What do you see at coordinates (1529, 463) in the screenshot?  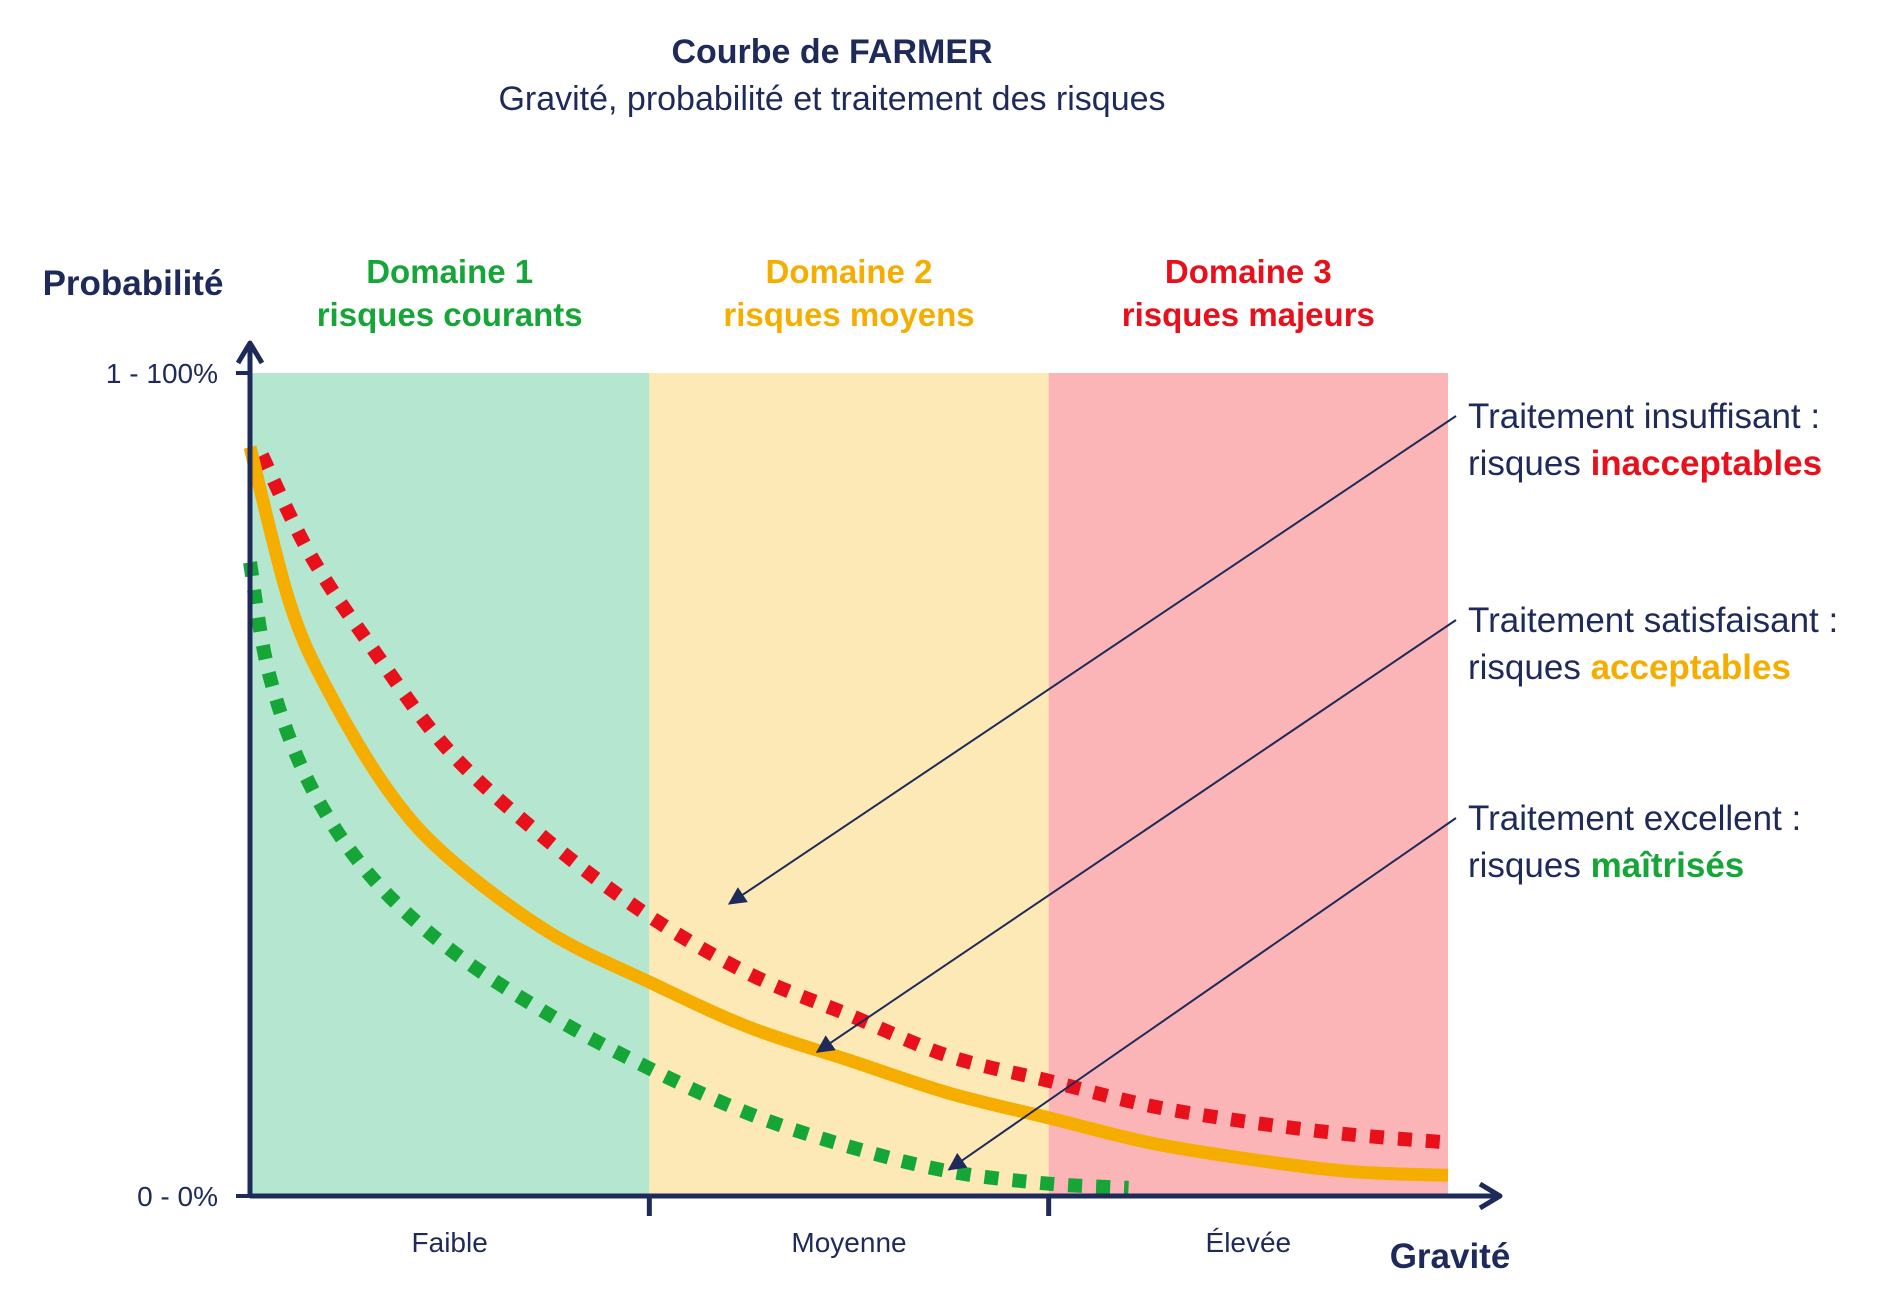 I see `annotation-1-prefix: risques` at bounding box center [1529, 463].